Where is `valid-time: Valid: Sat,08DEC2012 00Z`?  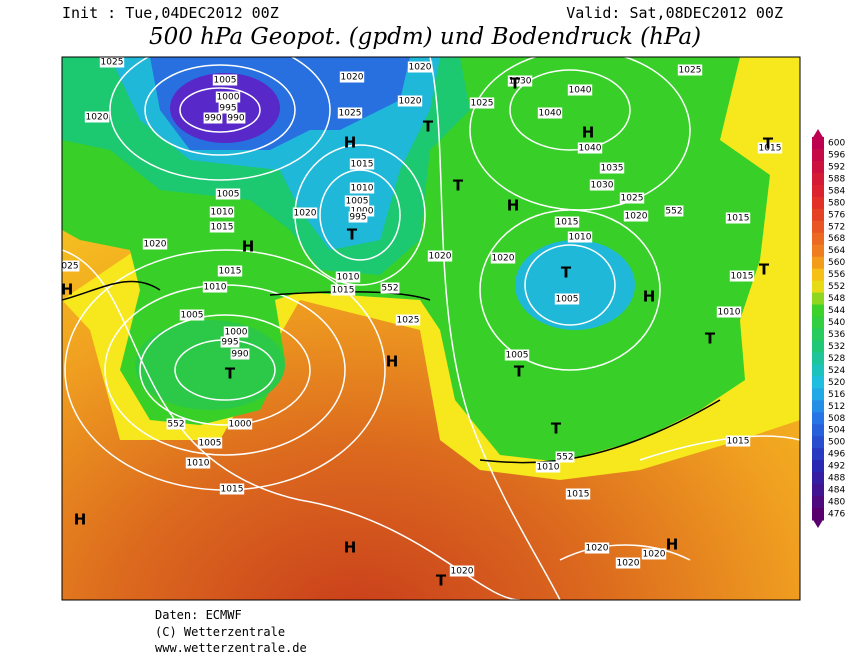
valid-time: Valid: Sat,08DEC2012 00Z is located at coordinates (674, 13).